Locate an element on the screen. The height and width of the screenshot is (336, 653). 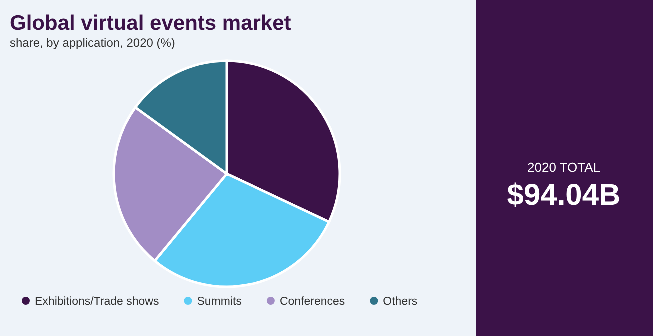
legend-label: Summits is located at coordinates (219, 302).